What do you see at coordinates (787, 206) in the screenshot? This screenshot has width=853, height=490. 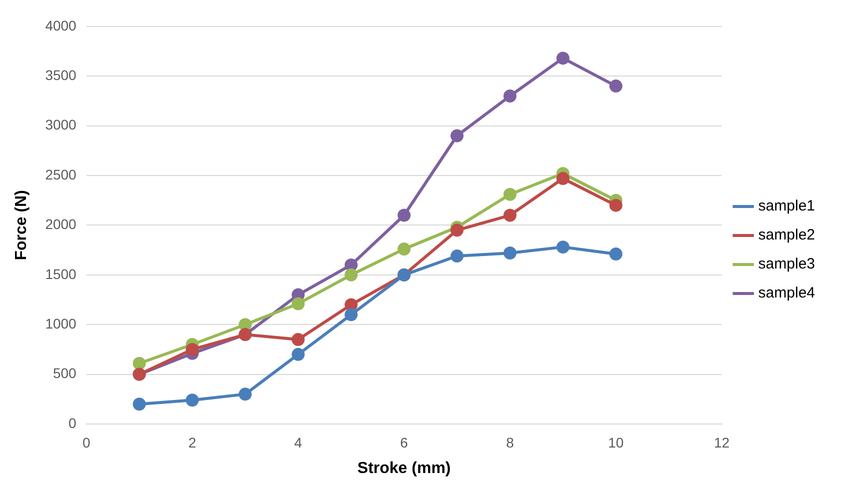 I see `legend-label: sample1` at bounding box center [787, 206].